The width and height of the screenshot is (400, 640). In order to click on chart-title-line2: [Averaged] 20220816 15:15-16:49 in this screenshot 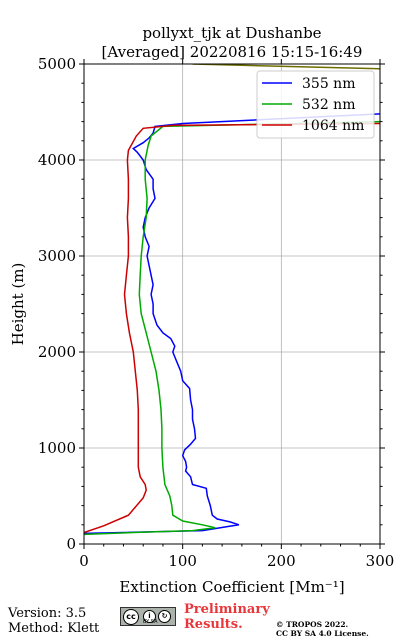, I will do `click(232, 52)`.